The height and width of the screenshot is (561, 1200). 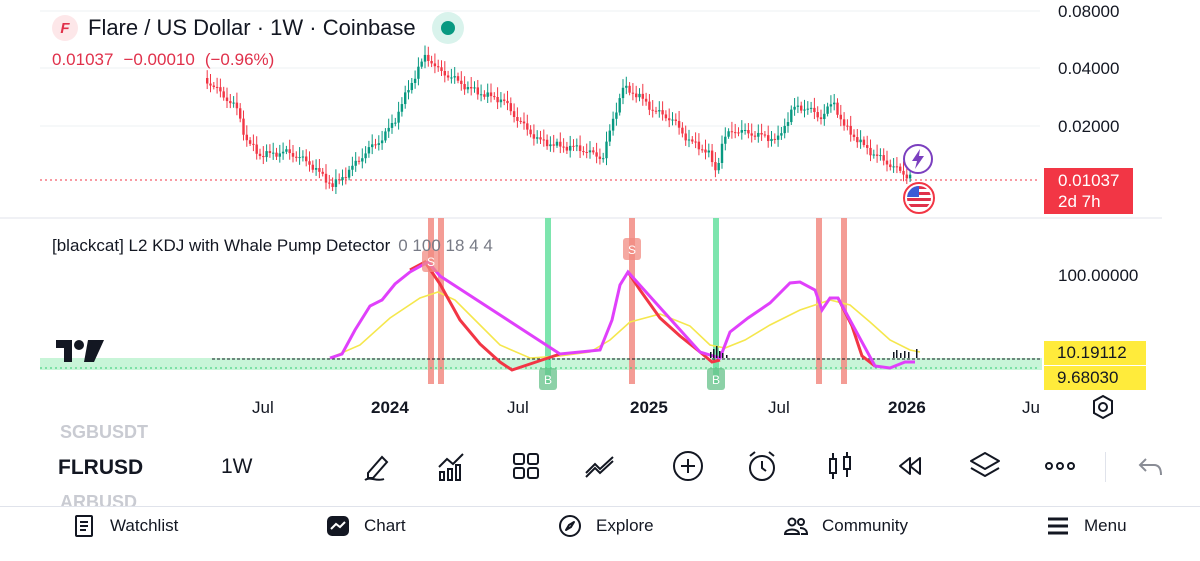 I want to click on undo-icon, so click(x=1151, y=466).